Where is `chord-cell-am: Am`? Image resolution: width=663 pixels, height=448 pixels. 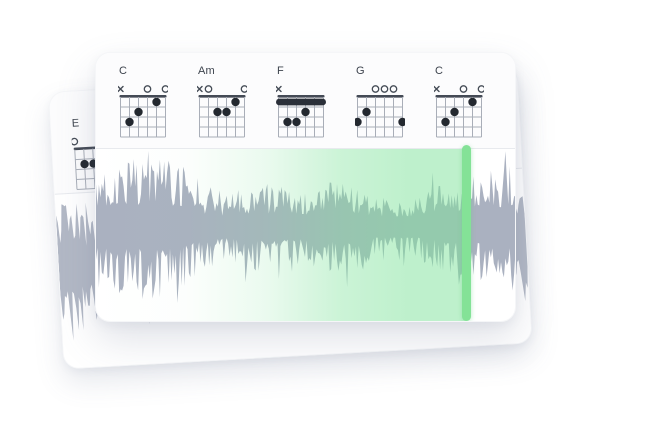
chord-cell-am: Am is located at coordinates (222, 106).